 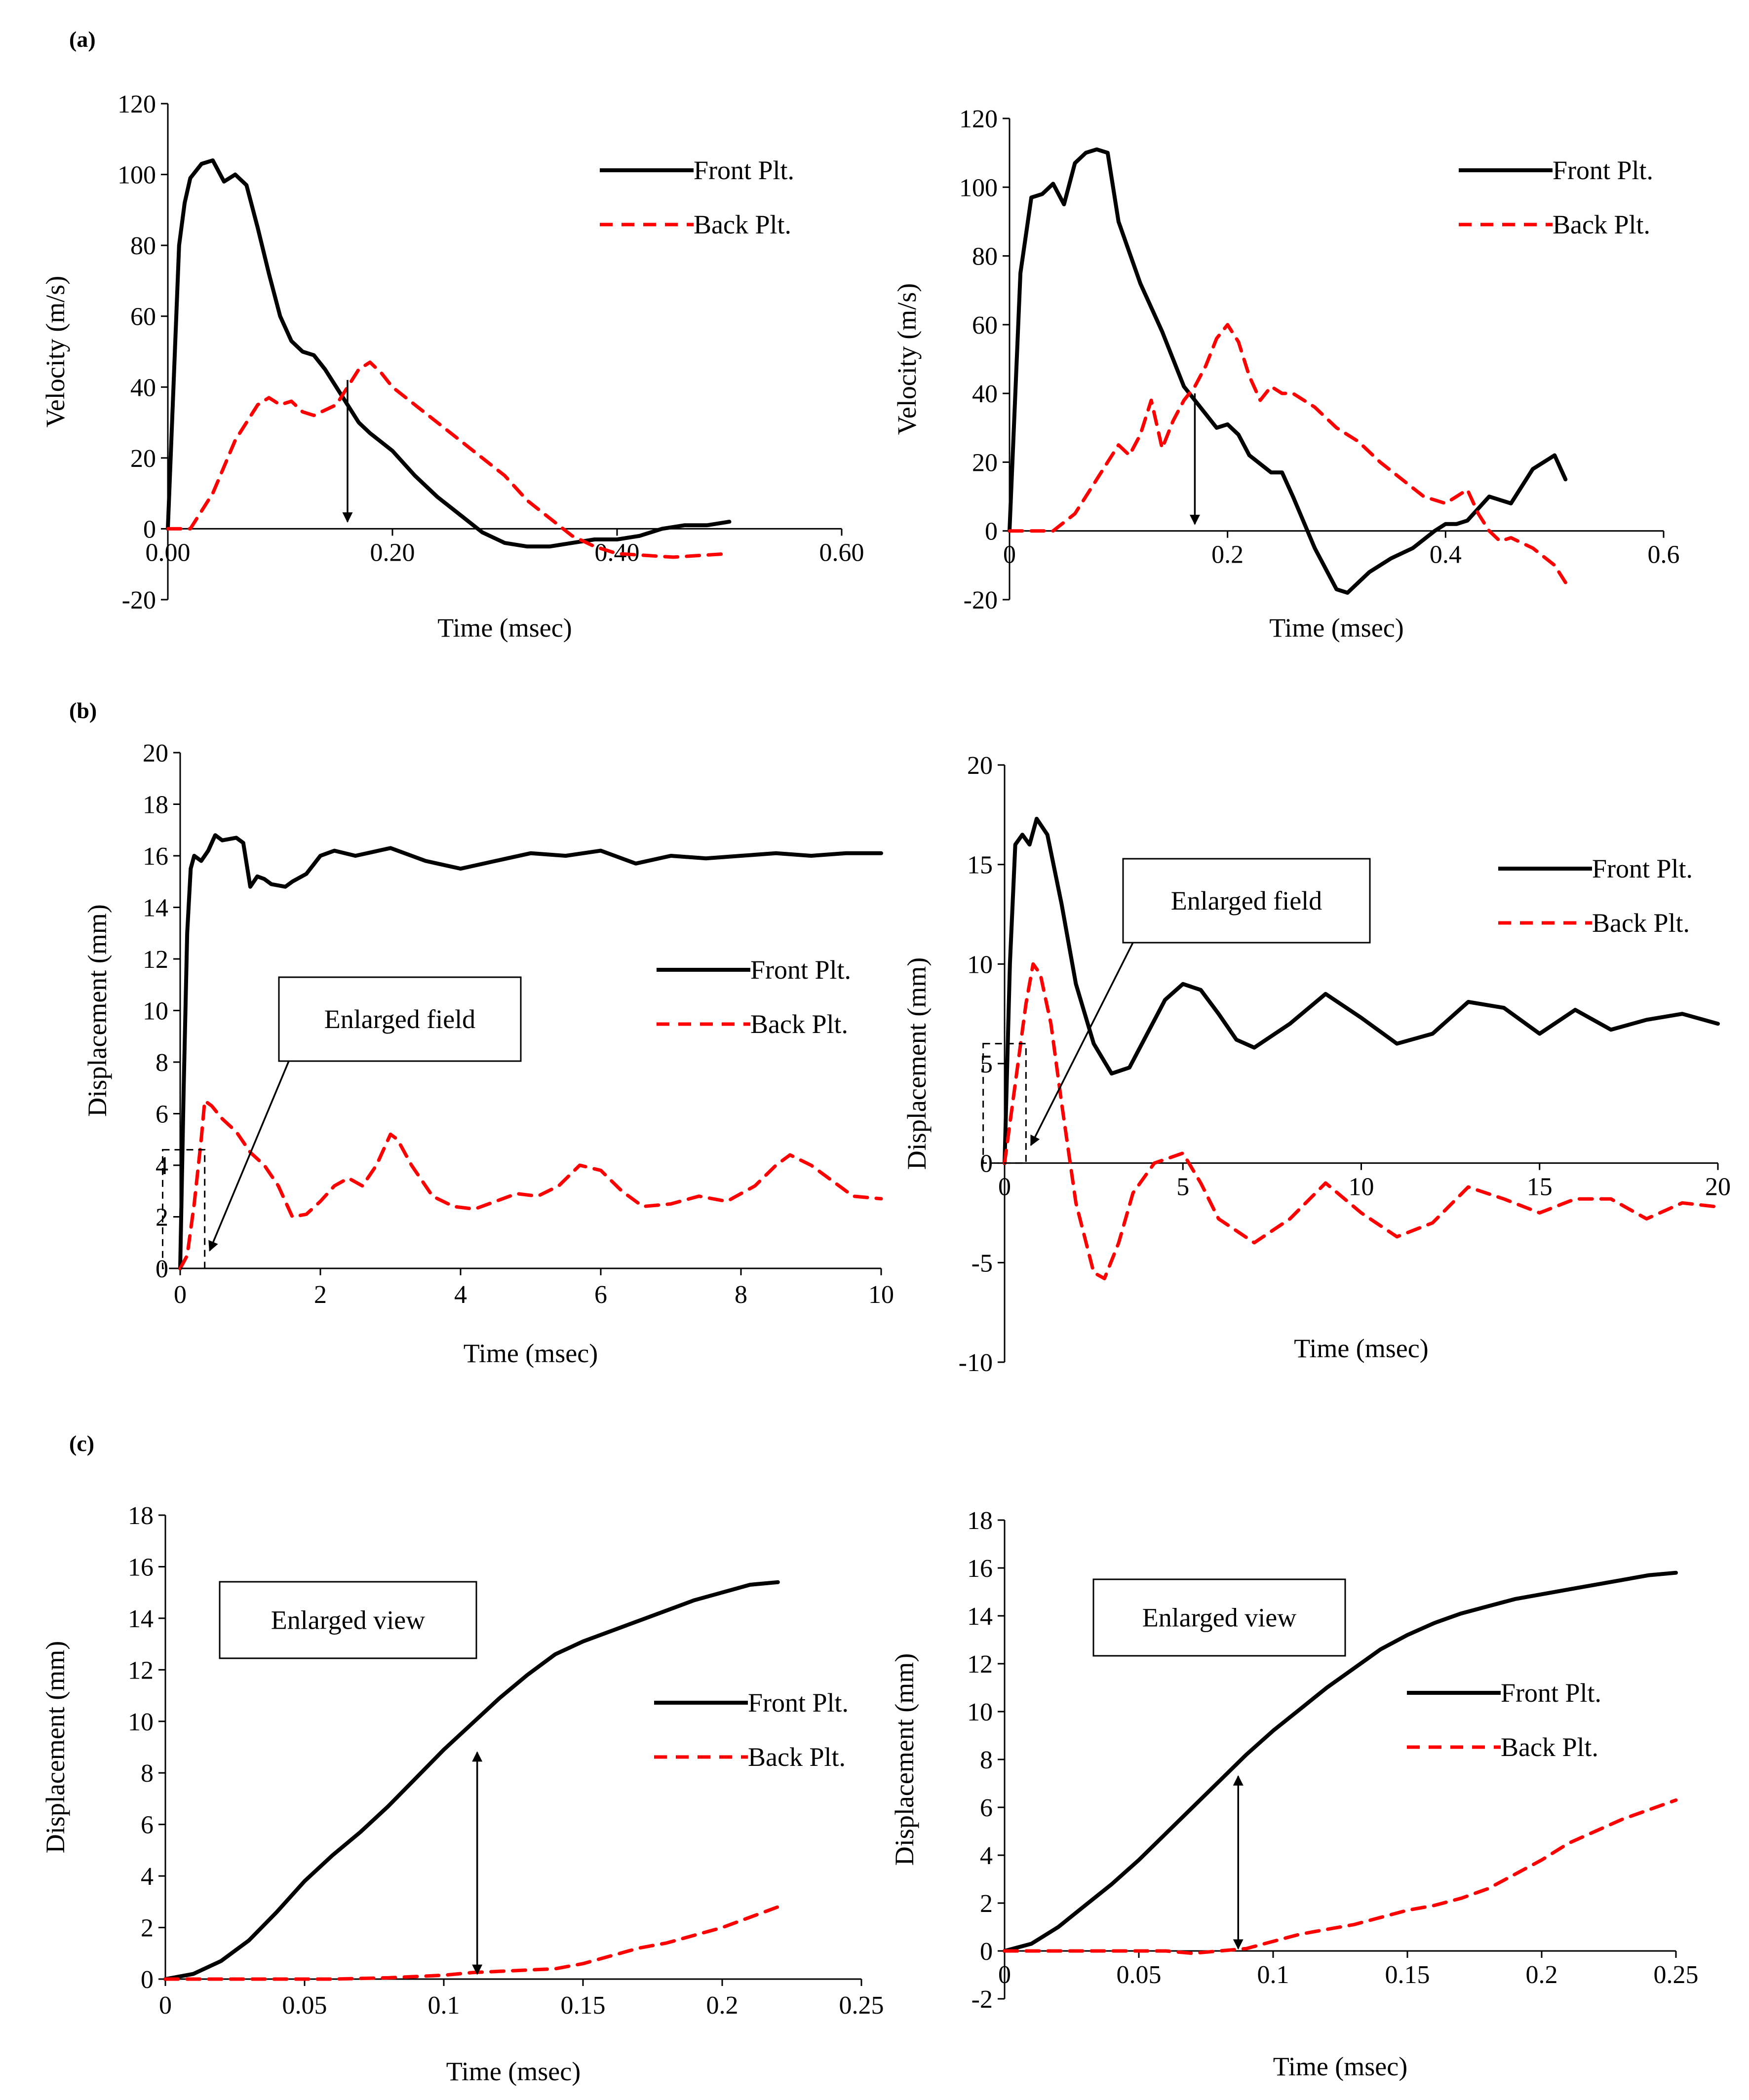 I want to click on x-tick-label: 0.60, so click(x=841, y=552).